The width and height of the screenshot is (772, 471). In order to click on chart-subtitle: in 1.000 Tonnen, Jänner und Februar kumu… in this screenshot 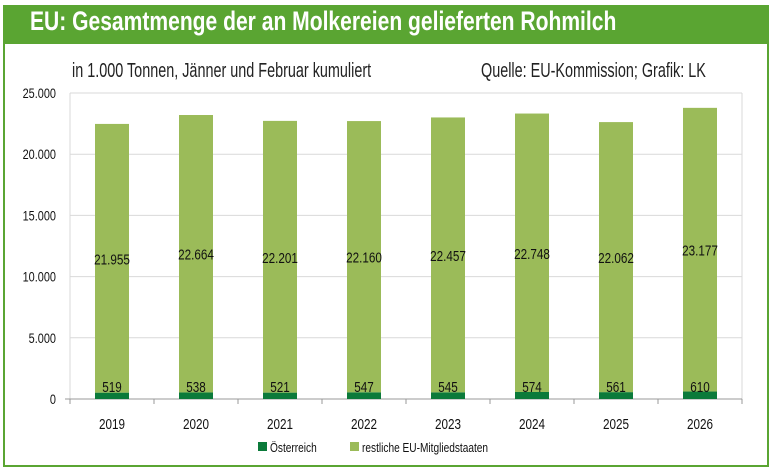, I will do `click(222, 71)`.